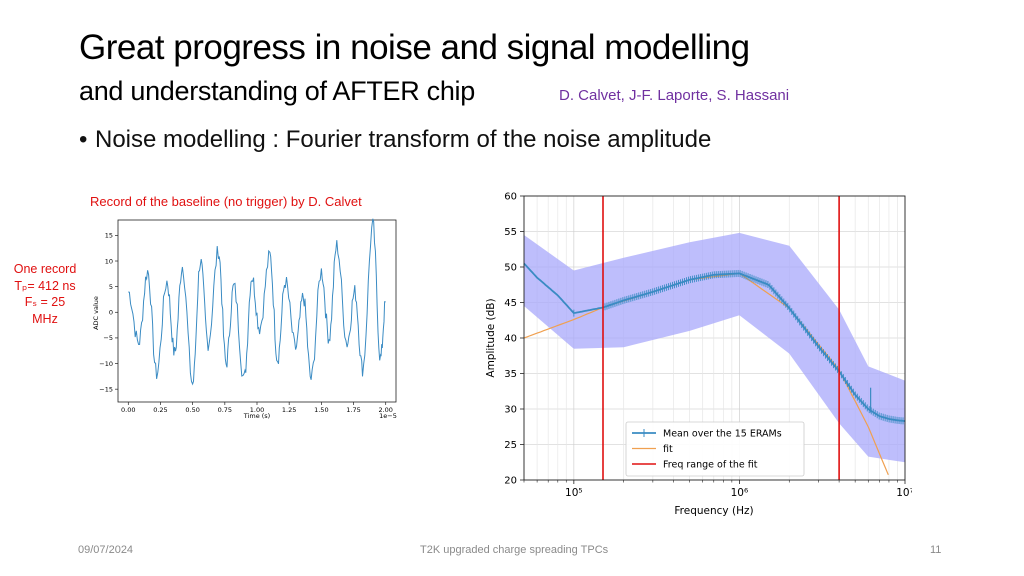 Image resolution: width=1024 pixels, height=576 pixels. I want to click on page-number: 11, so click(936, 550).